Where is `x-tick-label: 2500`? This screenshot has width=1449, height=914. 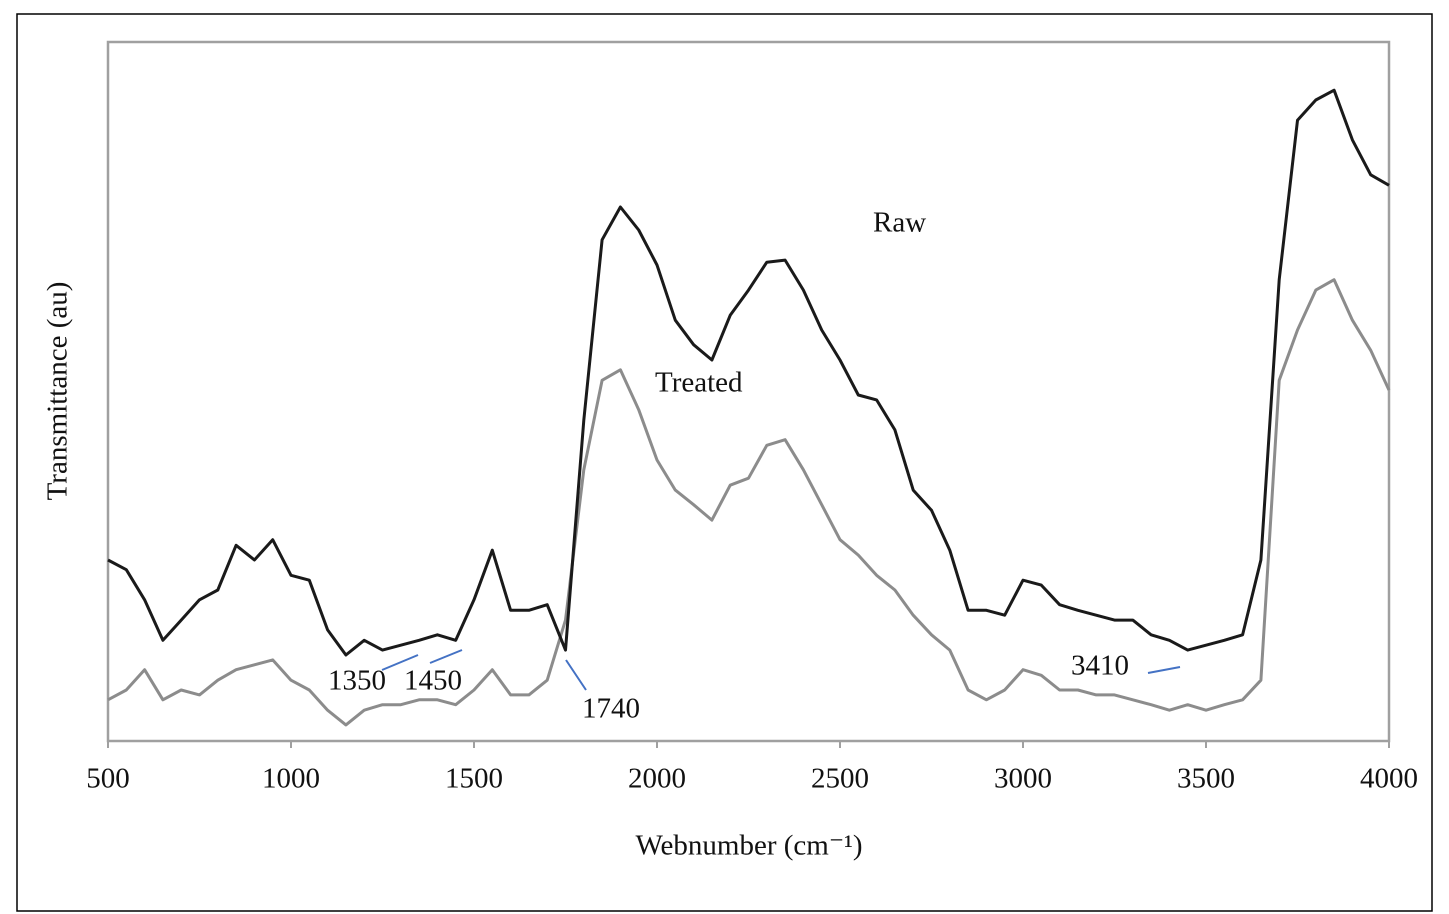 x-tick-label: 2500 is located at coordinates (840, 779).